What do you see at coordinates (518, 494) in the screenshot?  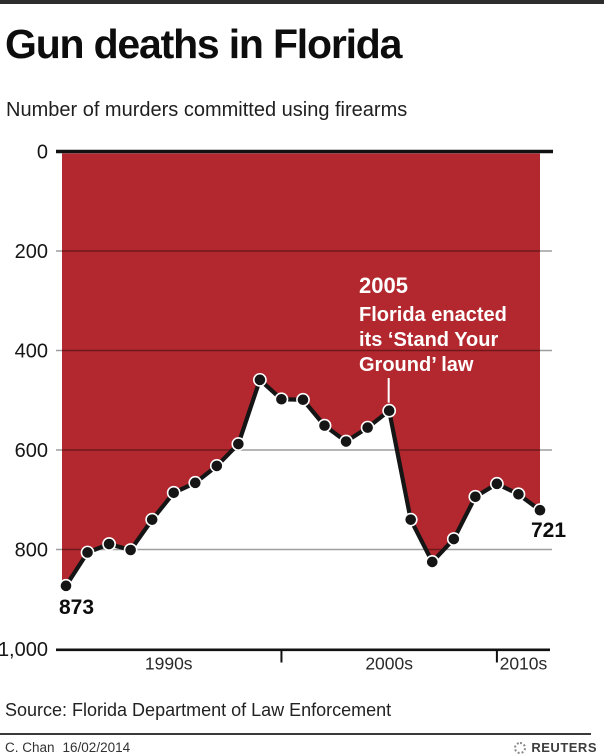 I see `data-point-2011` at bounding box center [518, 494].